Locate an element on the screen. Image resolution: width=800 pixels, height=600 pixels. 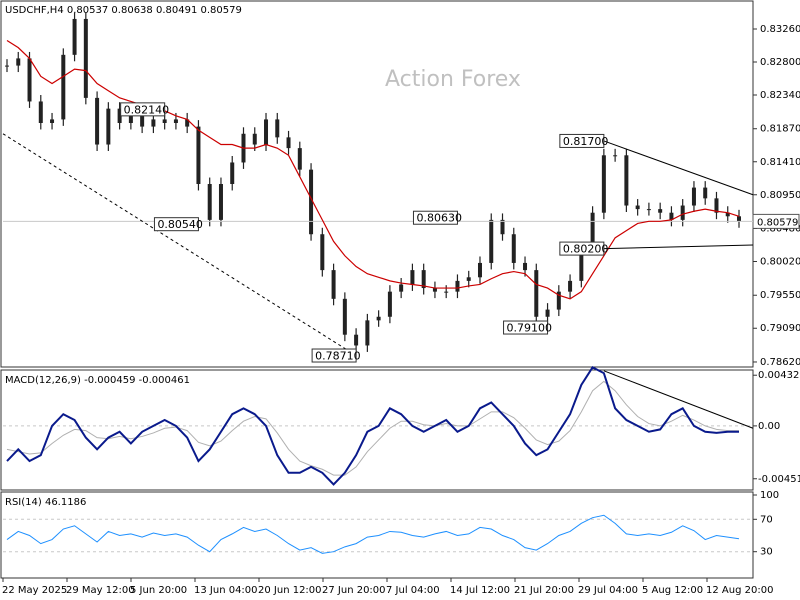
level-label: 0.80630 is located at coordinates (439, 218).